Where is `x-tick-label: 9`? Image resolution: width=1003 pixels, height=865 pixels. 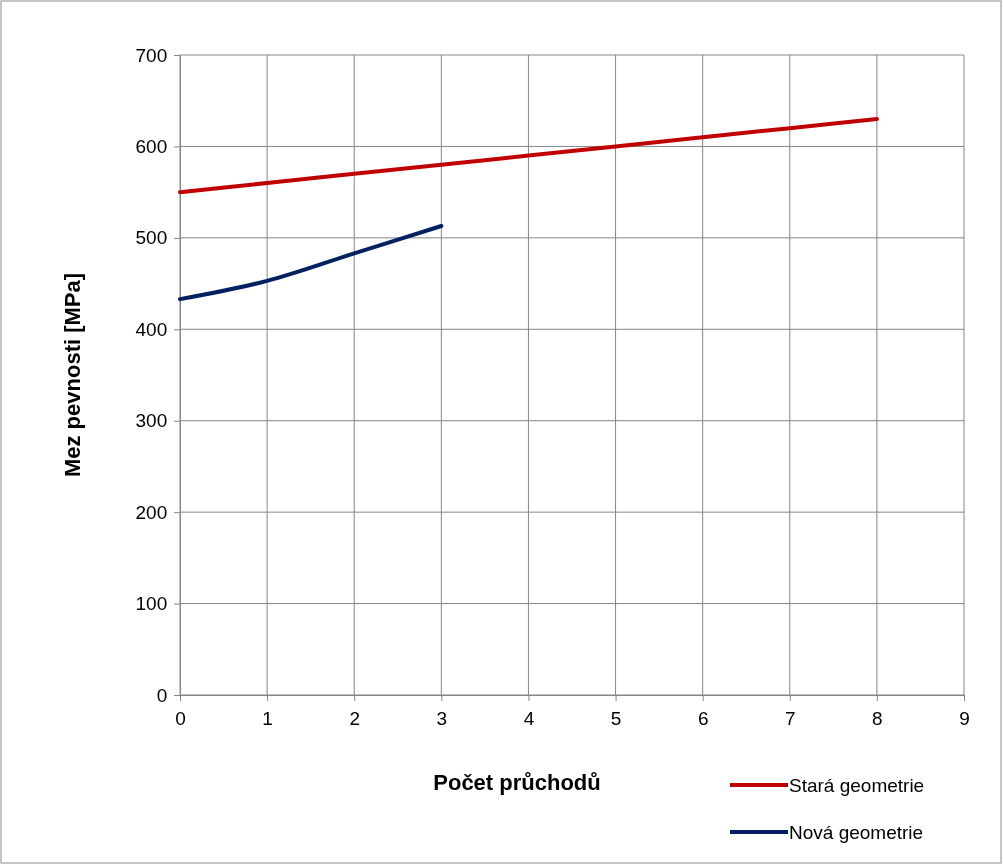
x-tick-label: 9 is located at coordinates (964, 718).